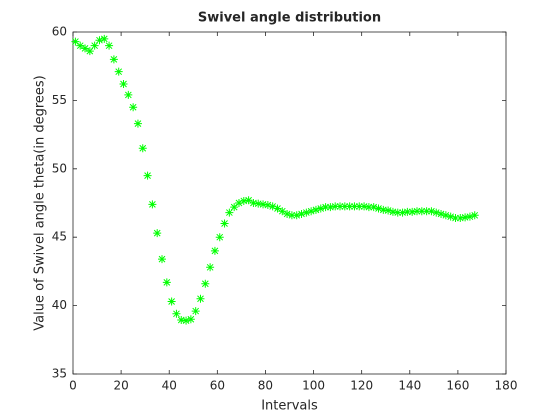  Describe the element at coordinates (120, 386) in the screenshot. I see `x-tick-label: 20` at that location.